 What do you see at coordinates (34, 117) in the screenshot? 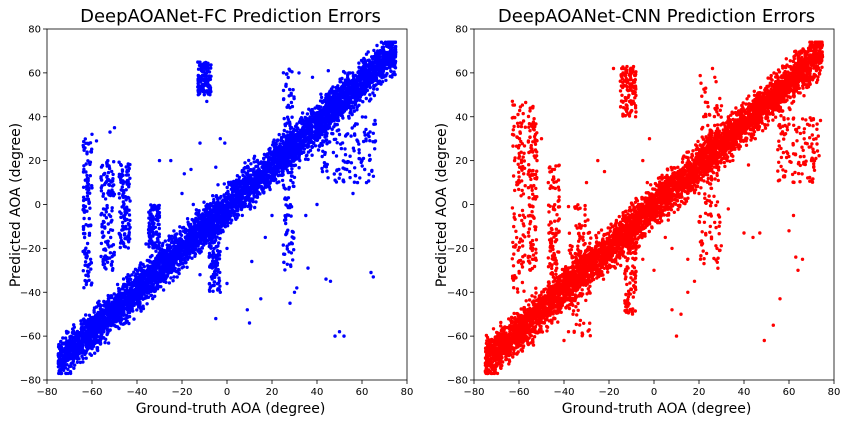
I see `y-tick-label: 40` at bounding box center [34, 117].